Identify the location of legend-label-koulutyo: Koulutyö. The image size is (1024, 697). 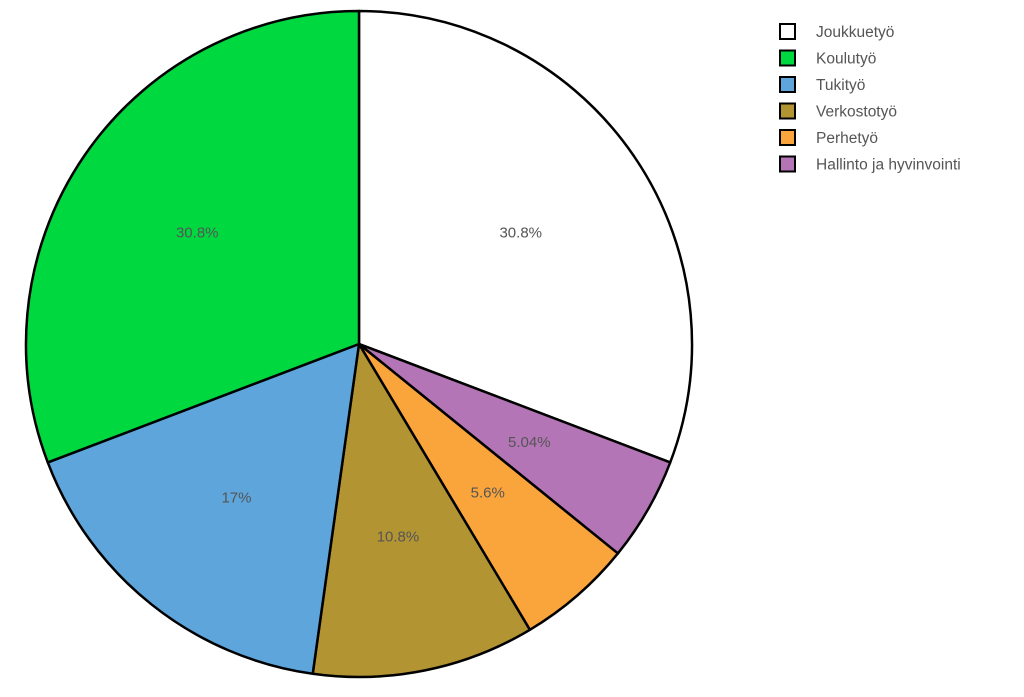
(846, 59).